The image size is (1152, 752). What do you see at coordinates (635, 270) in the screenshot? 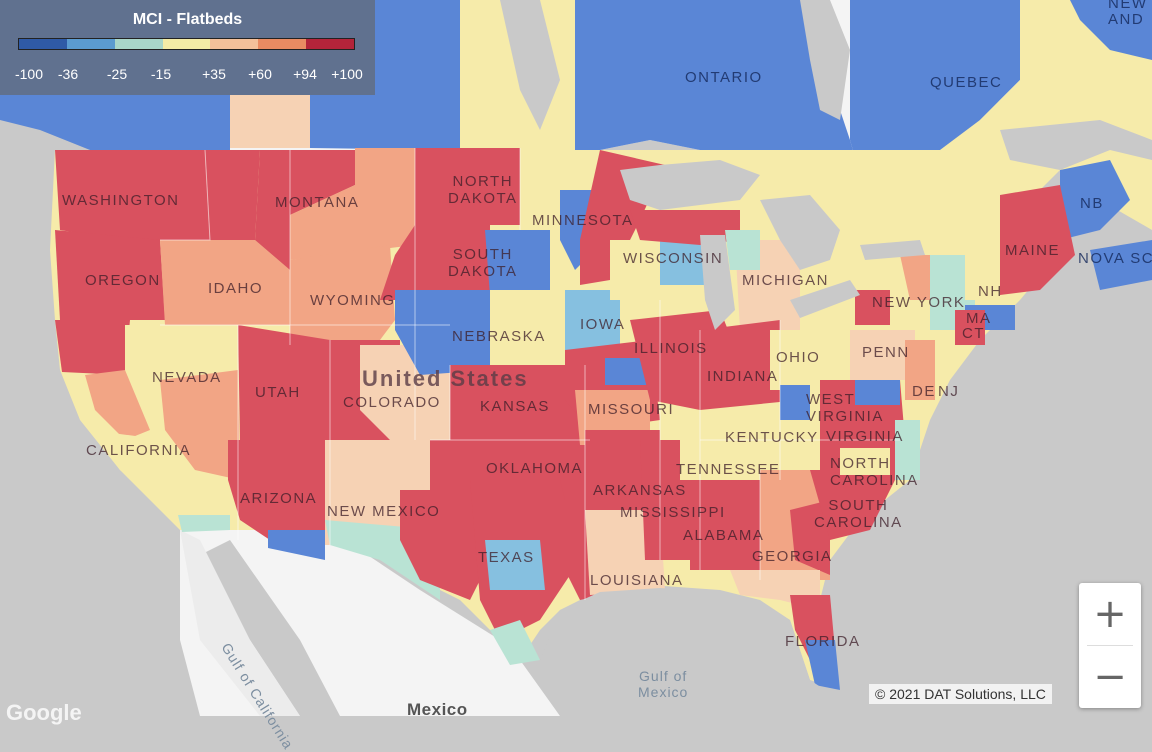
I see `region-wisconsin-yellow` at bounding box center [635, 270].